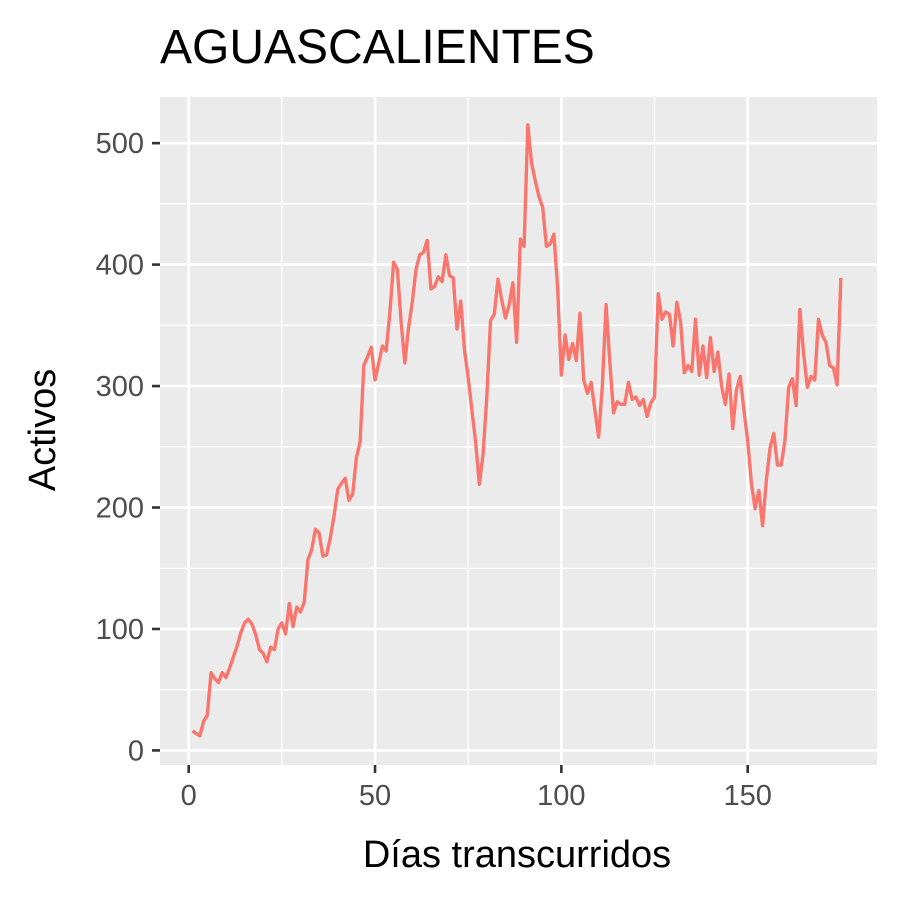 This screenshot has height=900, width=900. I want to click on y-tick-label: 400, so click(120, 266).